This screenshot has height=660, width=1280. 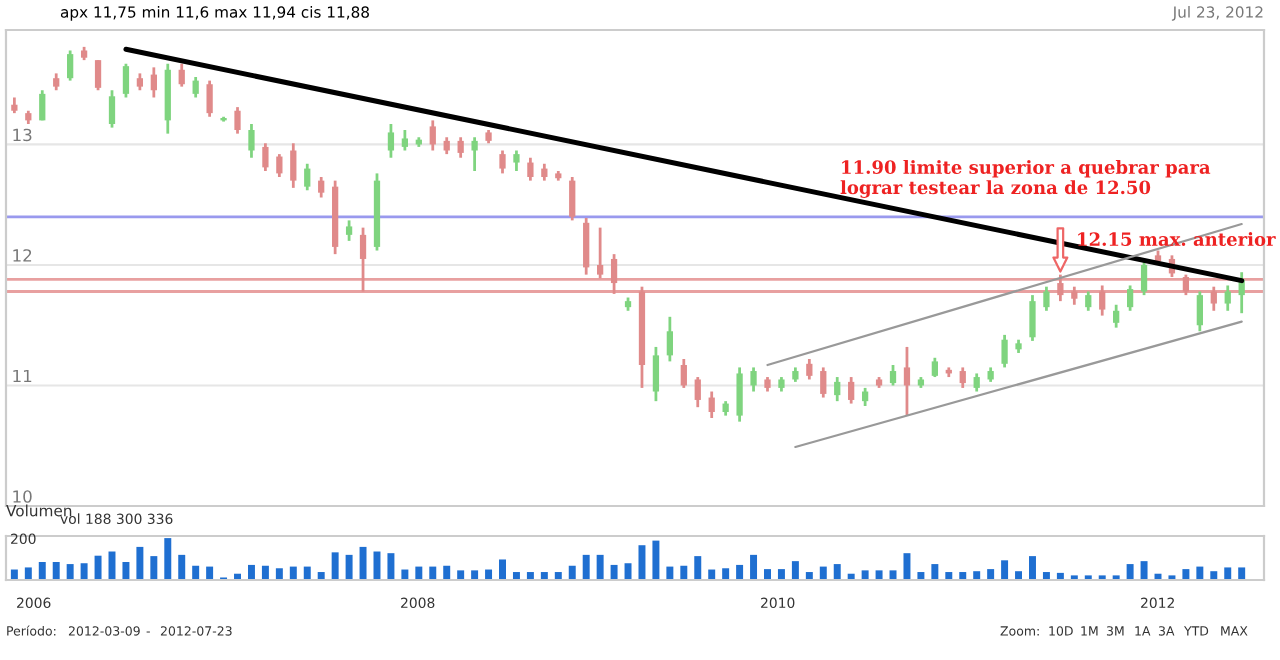 I want to click on y-tick-label: 12, so click(x=22, y=255).